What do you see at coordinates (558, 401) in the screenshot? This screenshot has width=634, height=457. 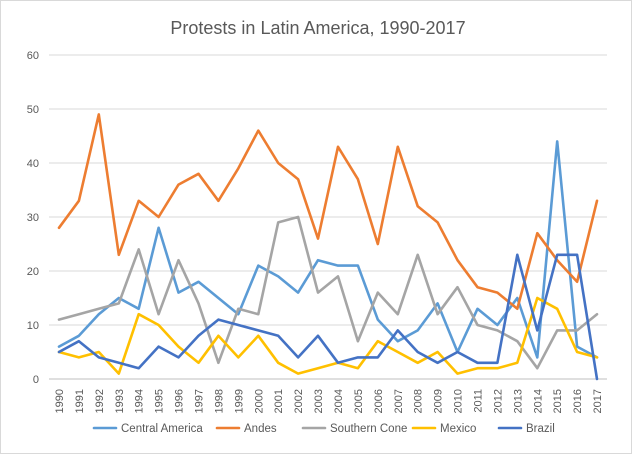 I see `x-tick-label: 2015` at bounding box center [558, 401].